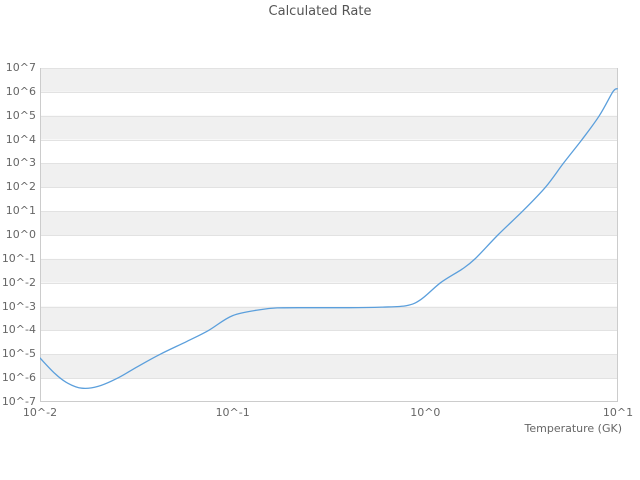 This screenshot has width=640, height=480. What do you see at coordinates (320, 11) in the screenshot?
I see `chart-title: Calculated Rate` at bounding box center [320, 11].